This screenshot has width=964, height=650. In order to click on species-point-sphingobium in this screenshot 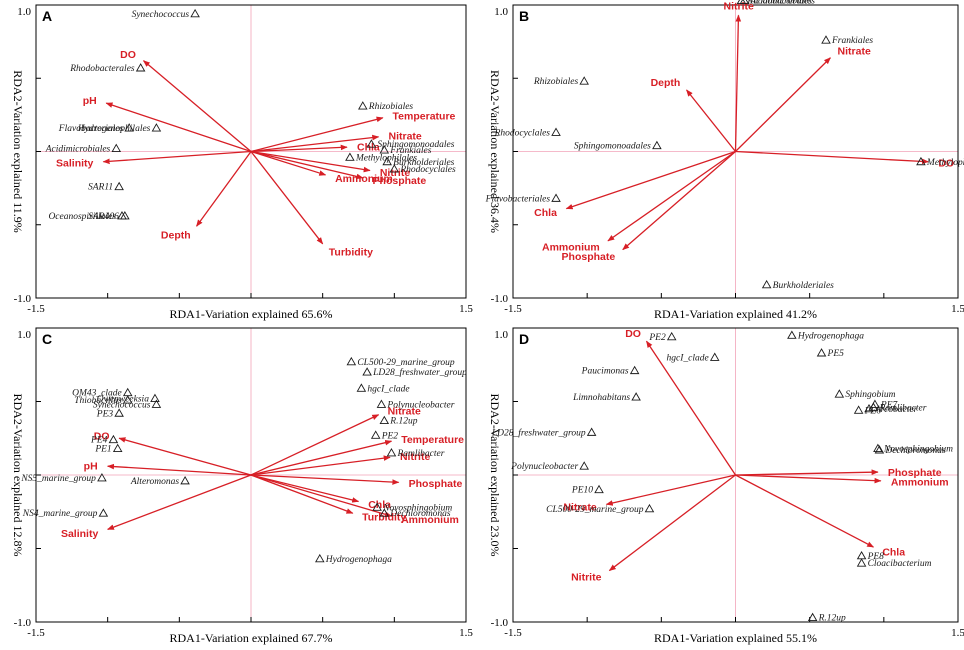, I will do `click(839, 393)`.